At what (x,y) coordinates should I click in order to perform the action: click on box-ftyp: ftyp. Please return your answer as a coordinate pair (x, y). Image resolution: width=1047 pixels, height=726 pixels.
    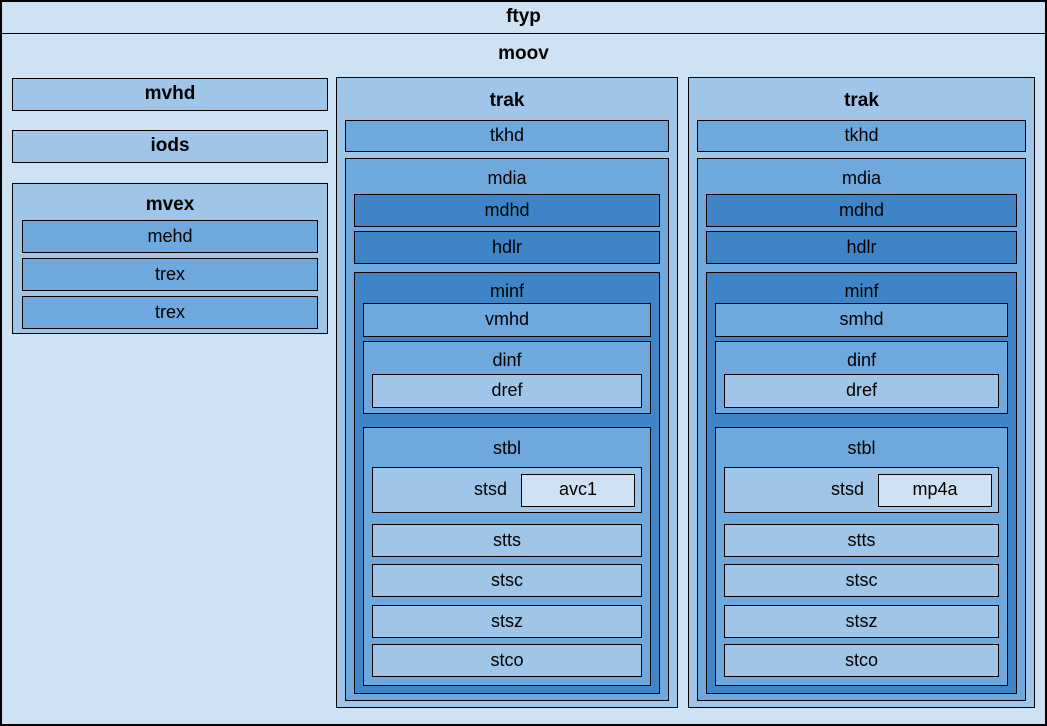
    Looking at the image, I should click on (523, 18).